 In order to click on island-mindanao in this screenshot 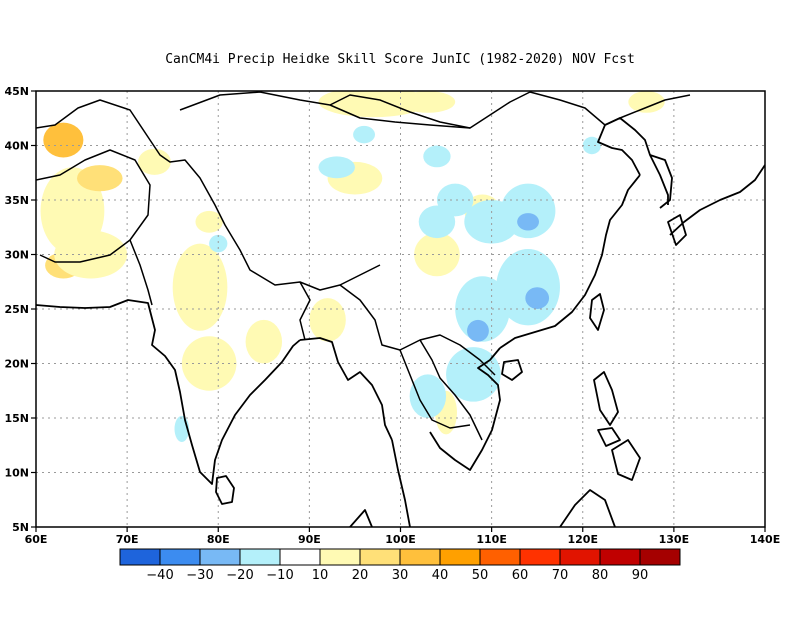, I will do `click(626, 460)`.